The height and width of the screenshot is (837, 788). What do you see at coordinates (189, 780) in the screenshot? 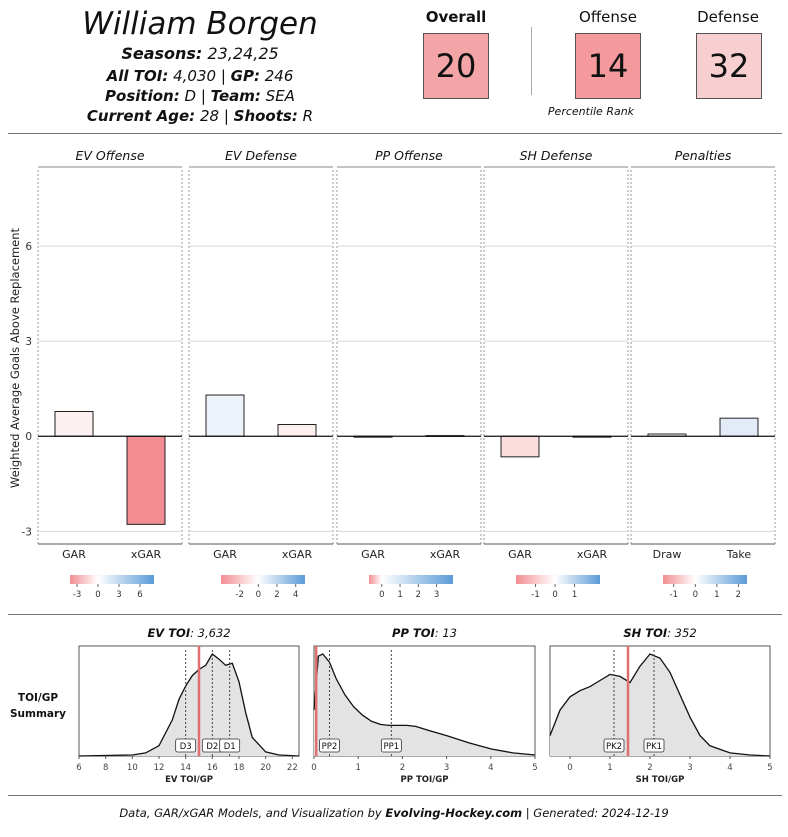
I see `toi-x-axis-label: EV TOI/GP` at bounding box center [189, 780].